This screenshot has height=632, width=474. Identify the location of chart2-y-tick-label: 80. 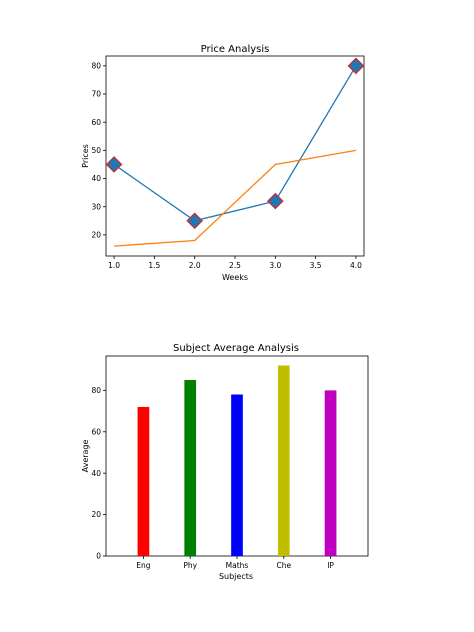
(96, 390).